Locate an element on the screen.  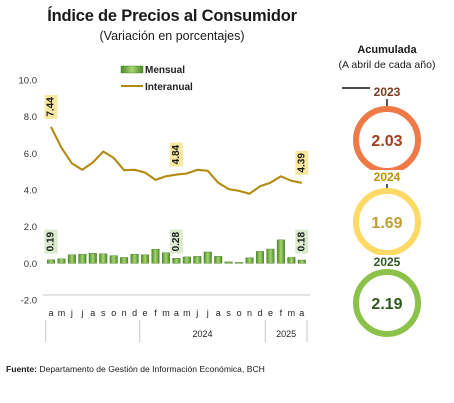
legend-label-interanual: Interanual is located at coordinates (169, 87).